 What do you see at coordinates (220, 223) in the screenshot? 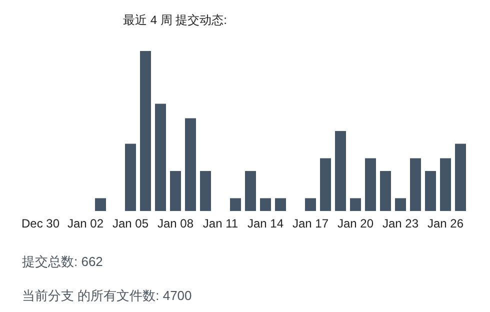
I see `x-tick-label: Jan 11` at bounding box center [220, 223].